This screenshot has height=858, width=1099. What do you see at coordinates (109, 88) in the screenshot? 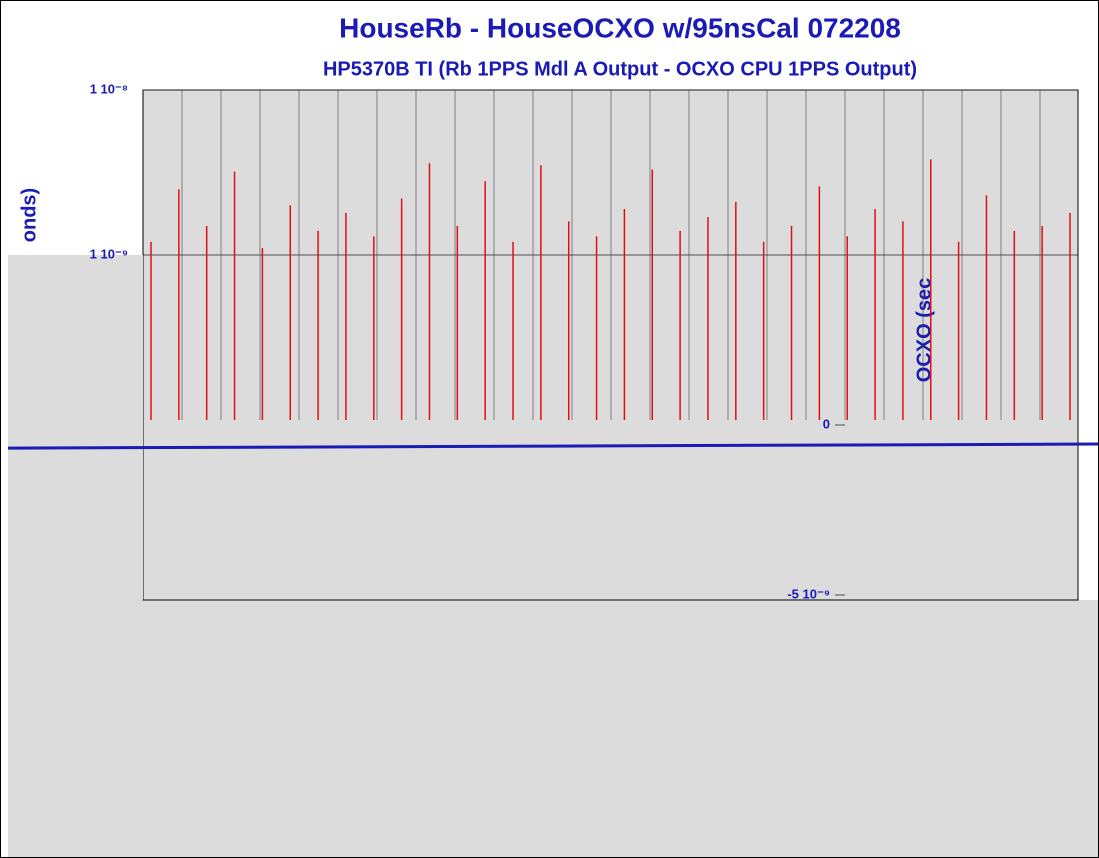
I see `y-tick-label: 1 10⁻⁸` at bounding box center [109, 88].